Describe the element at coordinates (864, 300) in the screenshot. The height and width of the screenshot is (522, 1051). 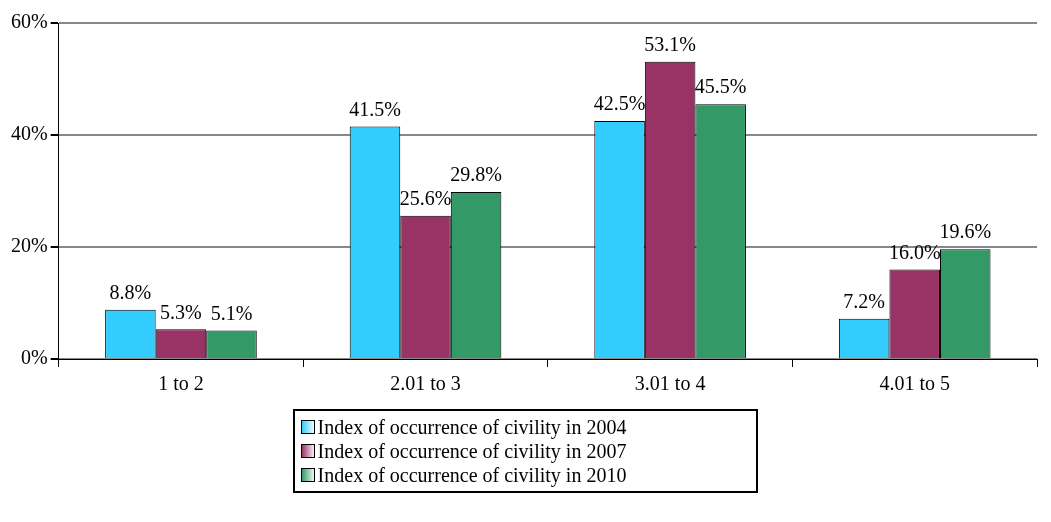
I see `text: 7.2%` at that location.